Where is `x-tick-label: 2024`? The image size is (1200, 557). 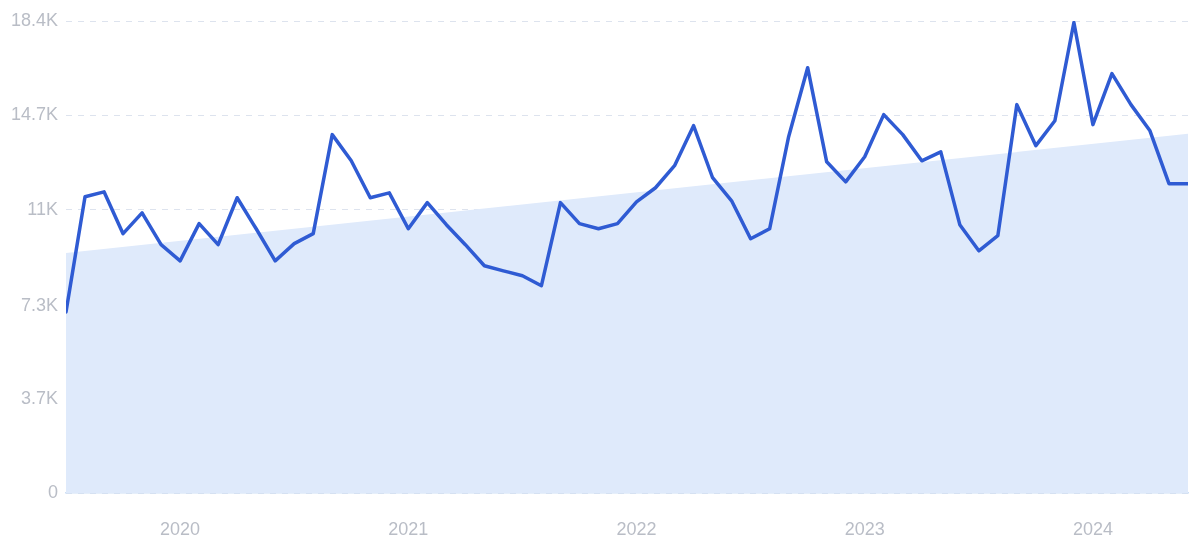
x-tick-label: 2024 is located at coordinates (1092, 528).